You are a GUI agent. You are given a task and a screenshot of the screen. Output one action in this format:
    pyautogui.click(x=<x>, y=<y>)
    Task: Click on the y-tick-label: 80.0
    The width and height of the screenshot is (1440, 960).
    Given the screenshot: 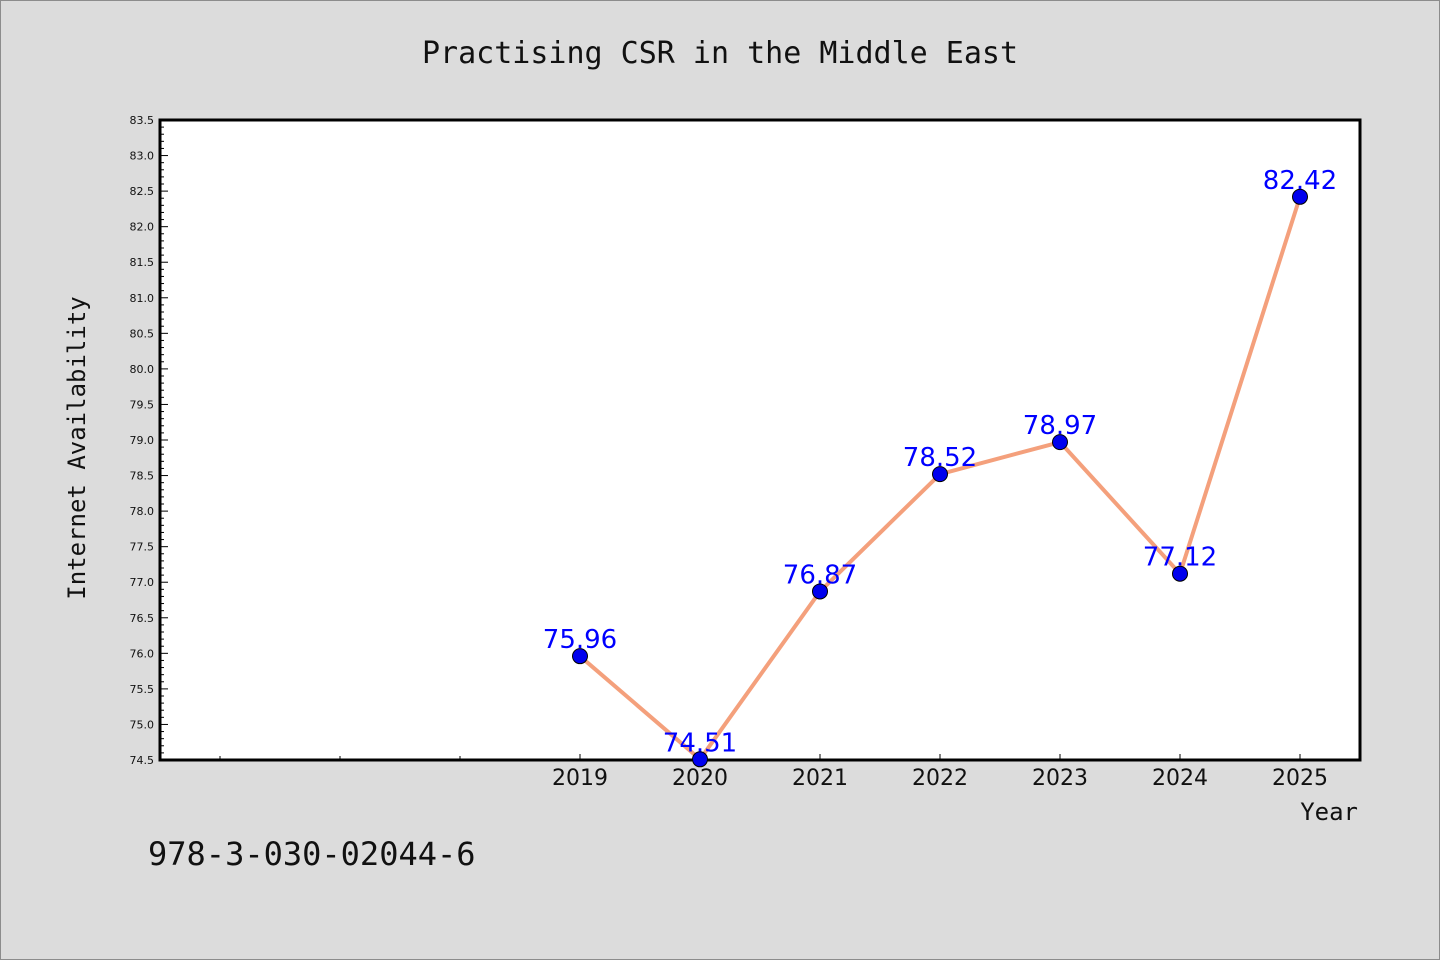 What is the action you would take?
    pyautogui.click(x=142, y=369)
    